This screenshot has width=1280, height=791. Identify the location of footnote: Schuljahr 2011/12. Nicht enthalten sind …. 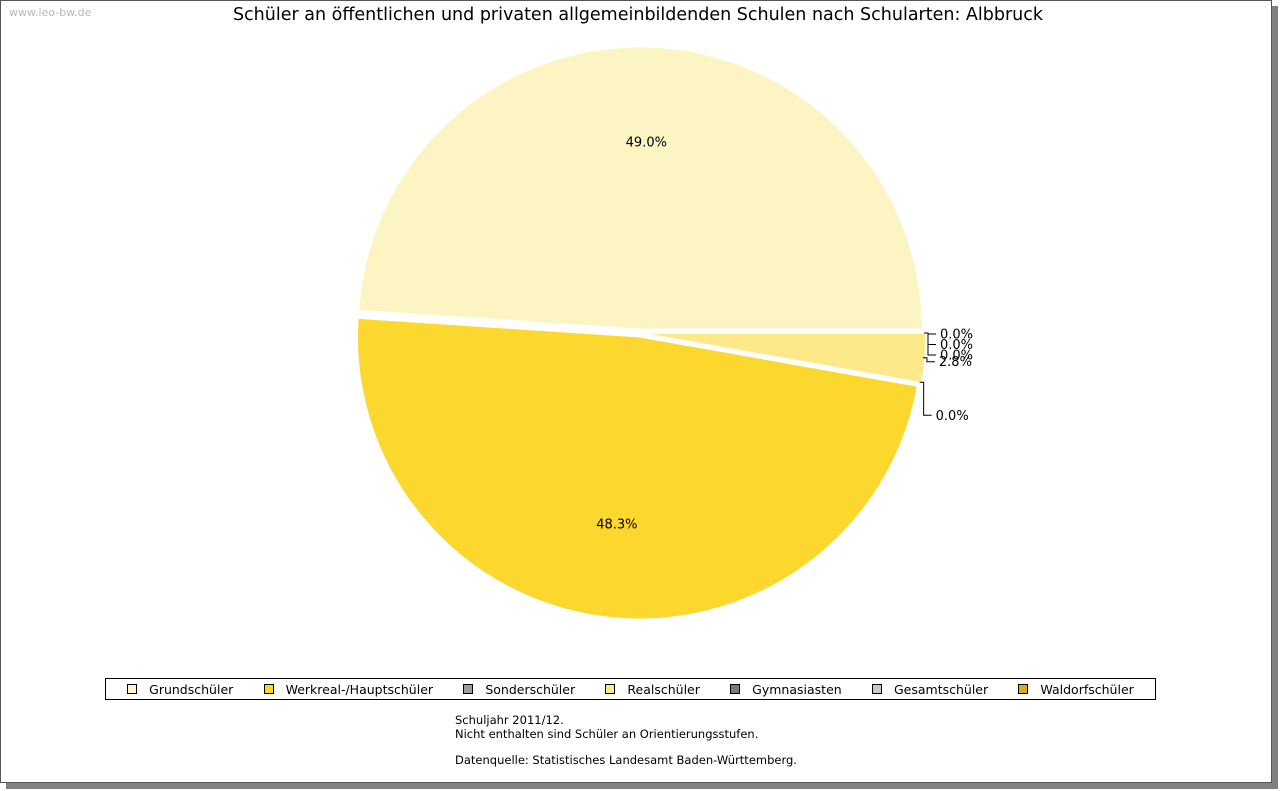
(626, 740).